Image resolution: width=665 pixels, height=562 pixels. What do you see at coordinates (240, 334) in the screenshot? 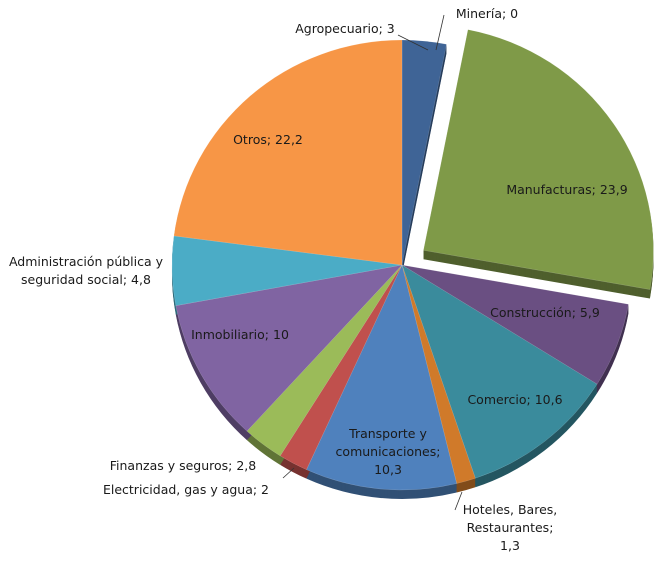
I see `data-label-inmobiliario: Inmobiliario; 10` at bounding box center [240, 334].